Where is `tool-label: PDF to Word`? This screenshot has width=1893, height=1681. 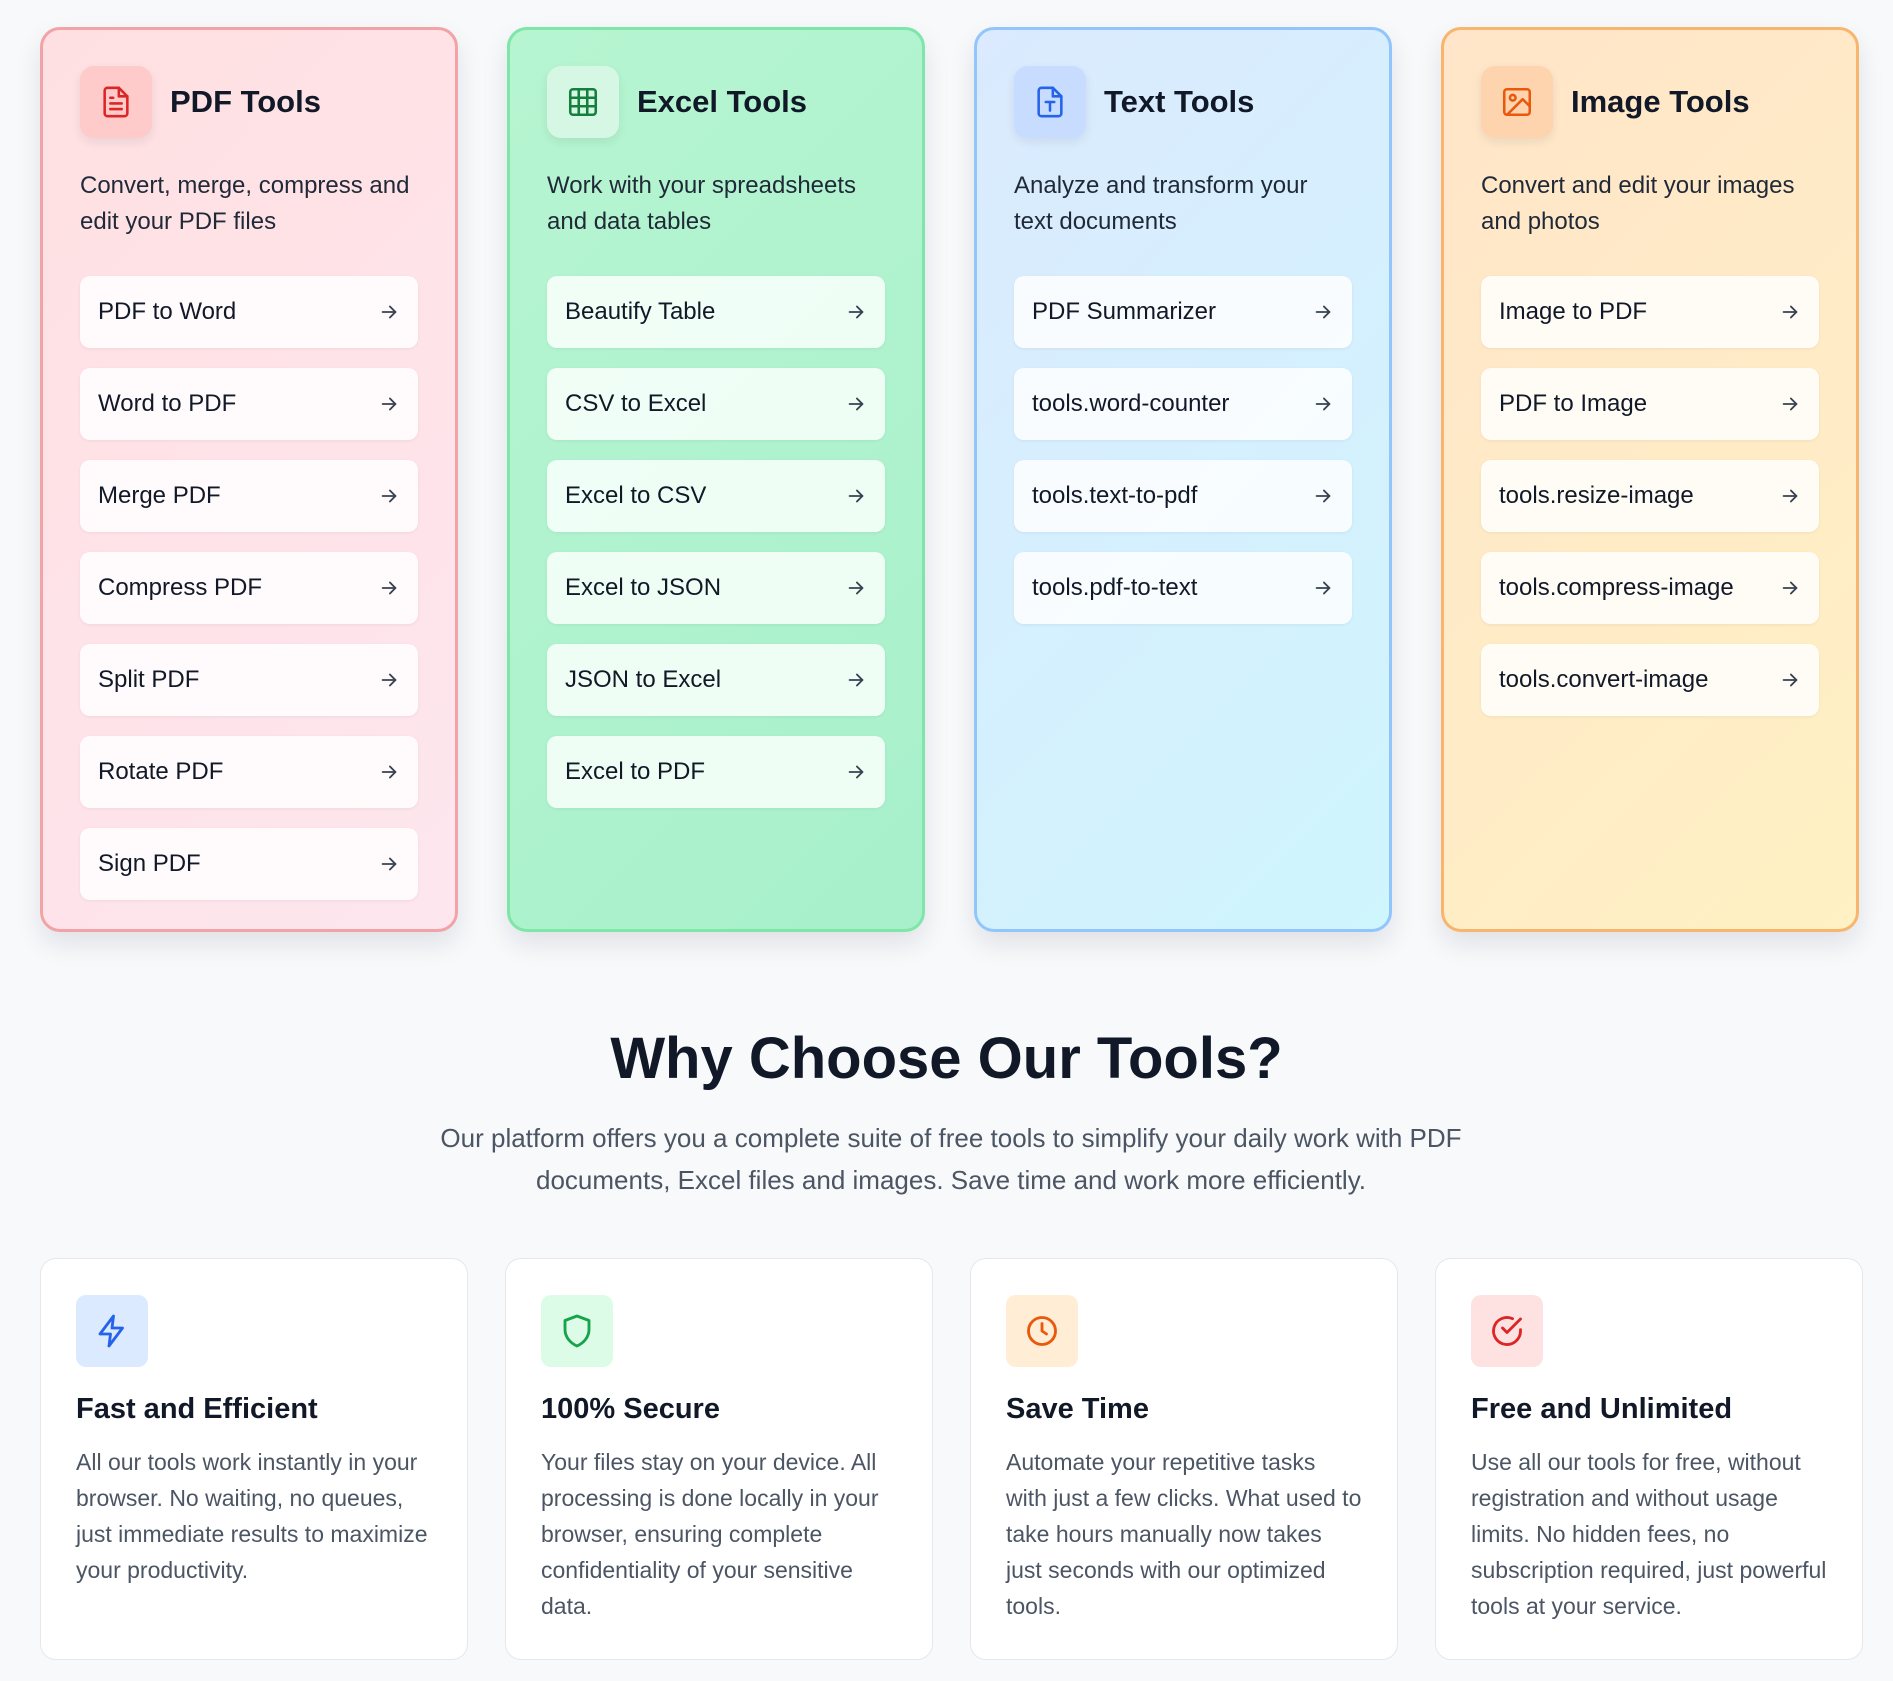 tool-label: PDF to Word is located at coordinates (167, 311).